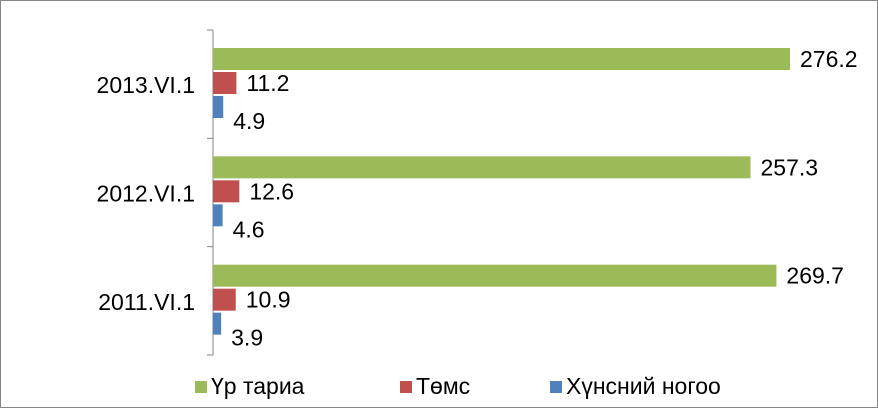  What do you see at coordinates (249, 121) in the screenshot?
I see `data-label: 4.9` at bounding box center [249, 121].